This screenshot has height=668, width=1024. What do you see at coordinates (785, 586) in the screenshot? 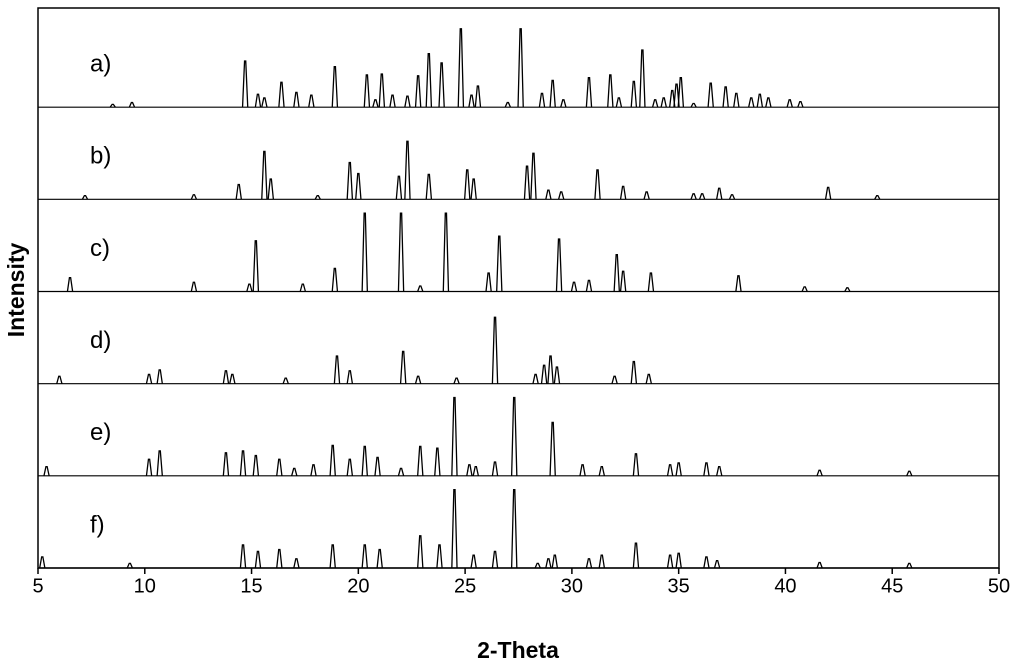
I see `x-tick-label: 40` at bounding box center [785, 586].